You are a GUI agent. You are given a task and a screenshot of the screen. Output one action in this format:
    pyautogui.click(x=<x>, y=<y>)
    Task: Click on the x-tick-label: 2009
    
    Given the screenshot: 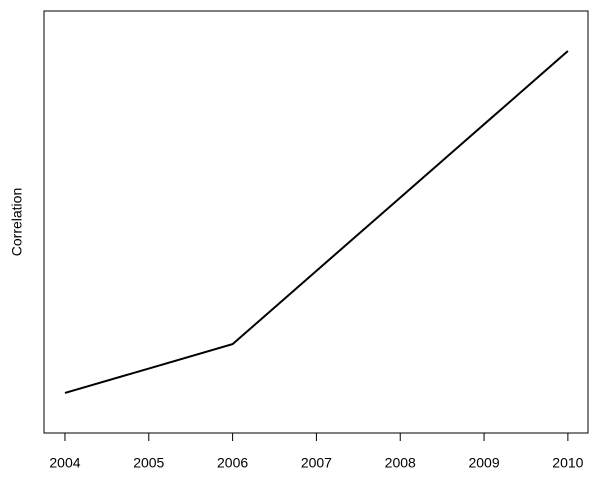 What is the action you would take?
    pyautogui.click(x=483, y=463)
    